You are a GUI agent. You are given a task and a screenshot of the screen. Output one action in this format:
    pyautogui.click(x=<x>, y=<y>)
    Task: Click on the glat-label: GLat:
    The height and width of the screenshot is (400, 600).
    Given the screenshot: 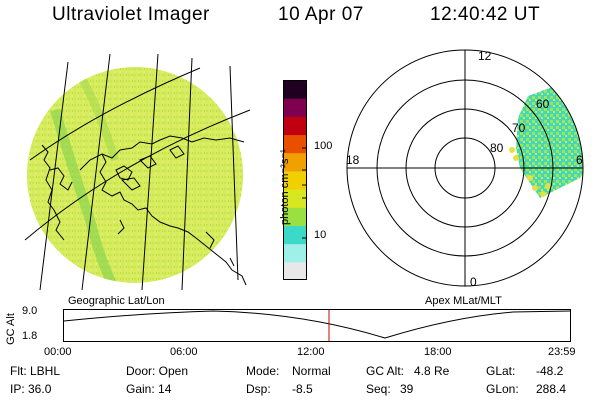 What is the action you would take?
    pyautogui.click(x=501, y=371)
    